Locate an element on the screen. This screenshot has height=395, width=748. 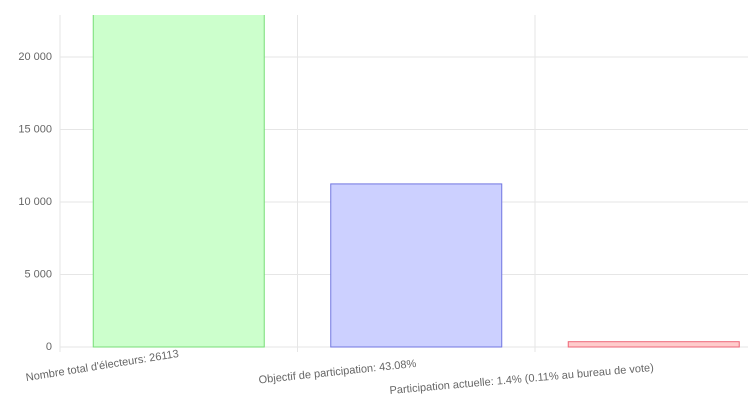
y-tick-label: 5 000 is located at coordinates (38, 274).